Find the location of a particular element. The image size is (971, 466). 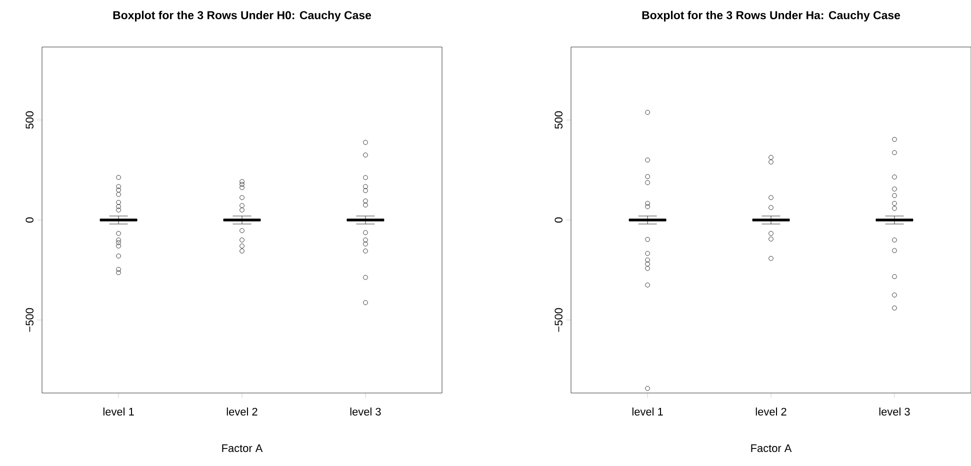

chart-title: Boxplot for the 3 Rows Under H0: Cauchy Case is located at coordinates (242, 16).